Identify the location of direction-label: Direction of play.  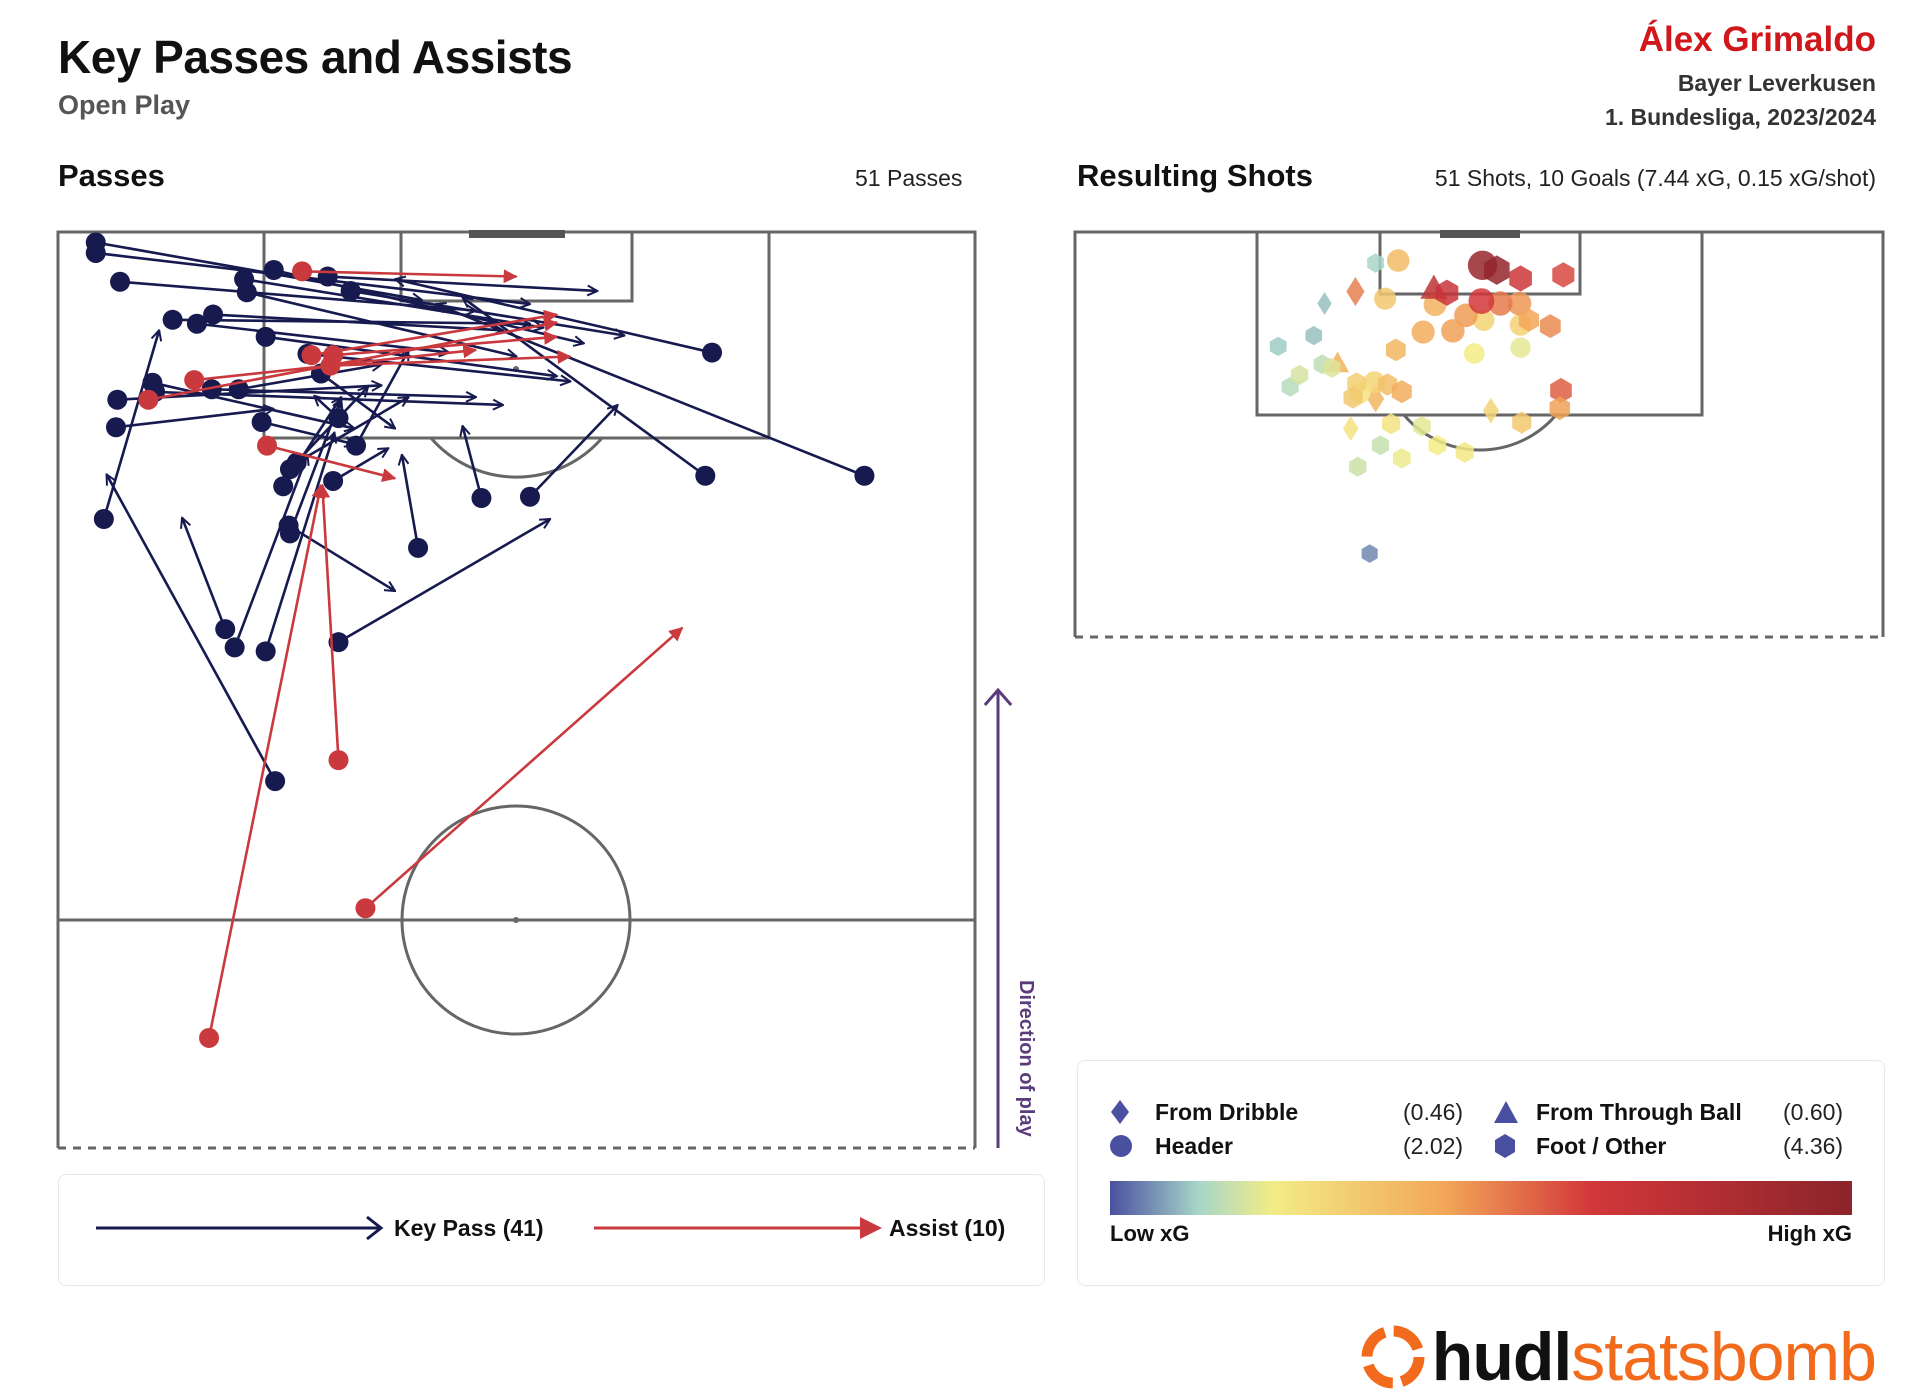
(1026, 1059).